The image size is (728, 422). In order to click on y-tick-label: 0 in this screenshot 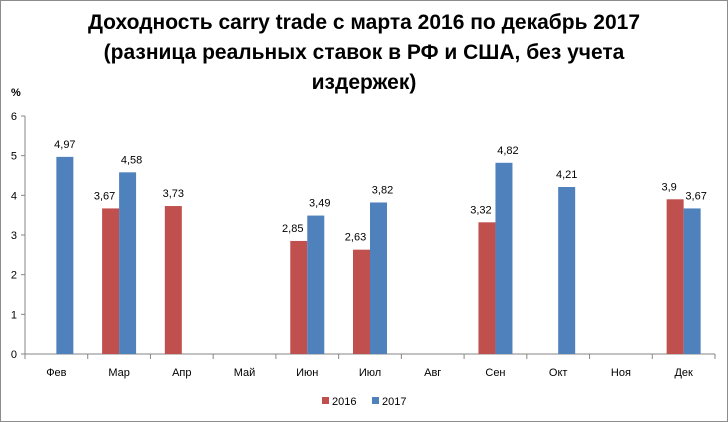, I will do `click(14, 355)`.